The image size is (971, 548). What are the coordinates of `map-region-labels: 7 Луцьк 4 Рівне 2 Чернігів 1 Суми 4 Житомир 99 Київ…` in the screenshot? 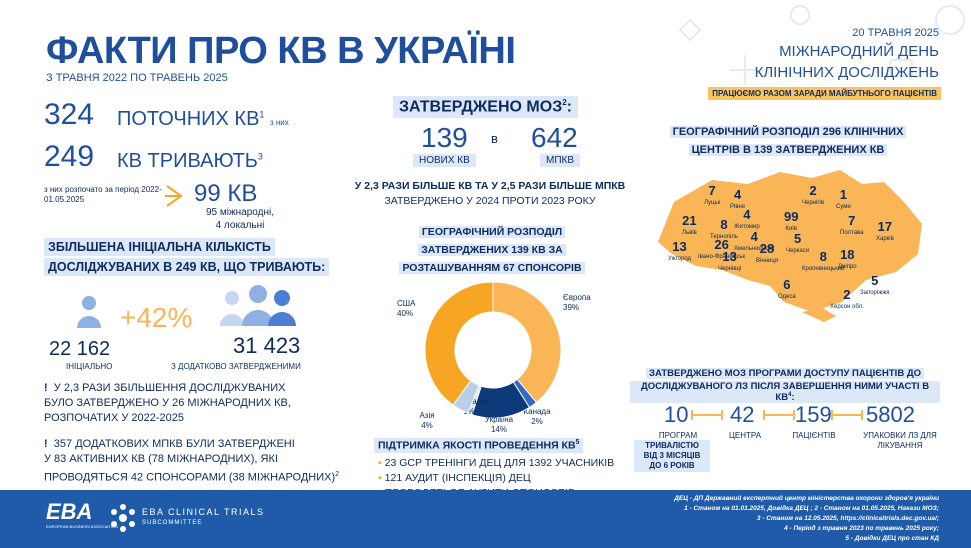 It's located at (792, 242).